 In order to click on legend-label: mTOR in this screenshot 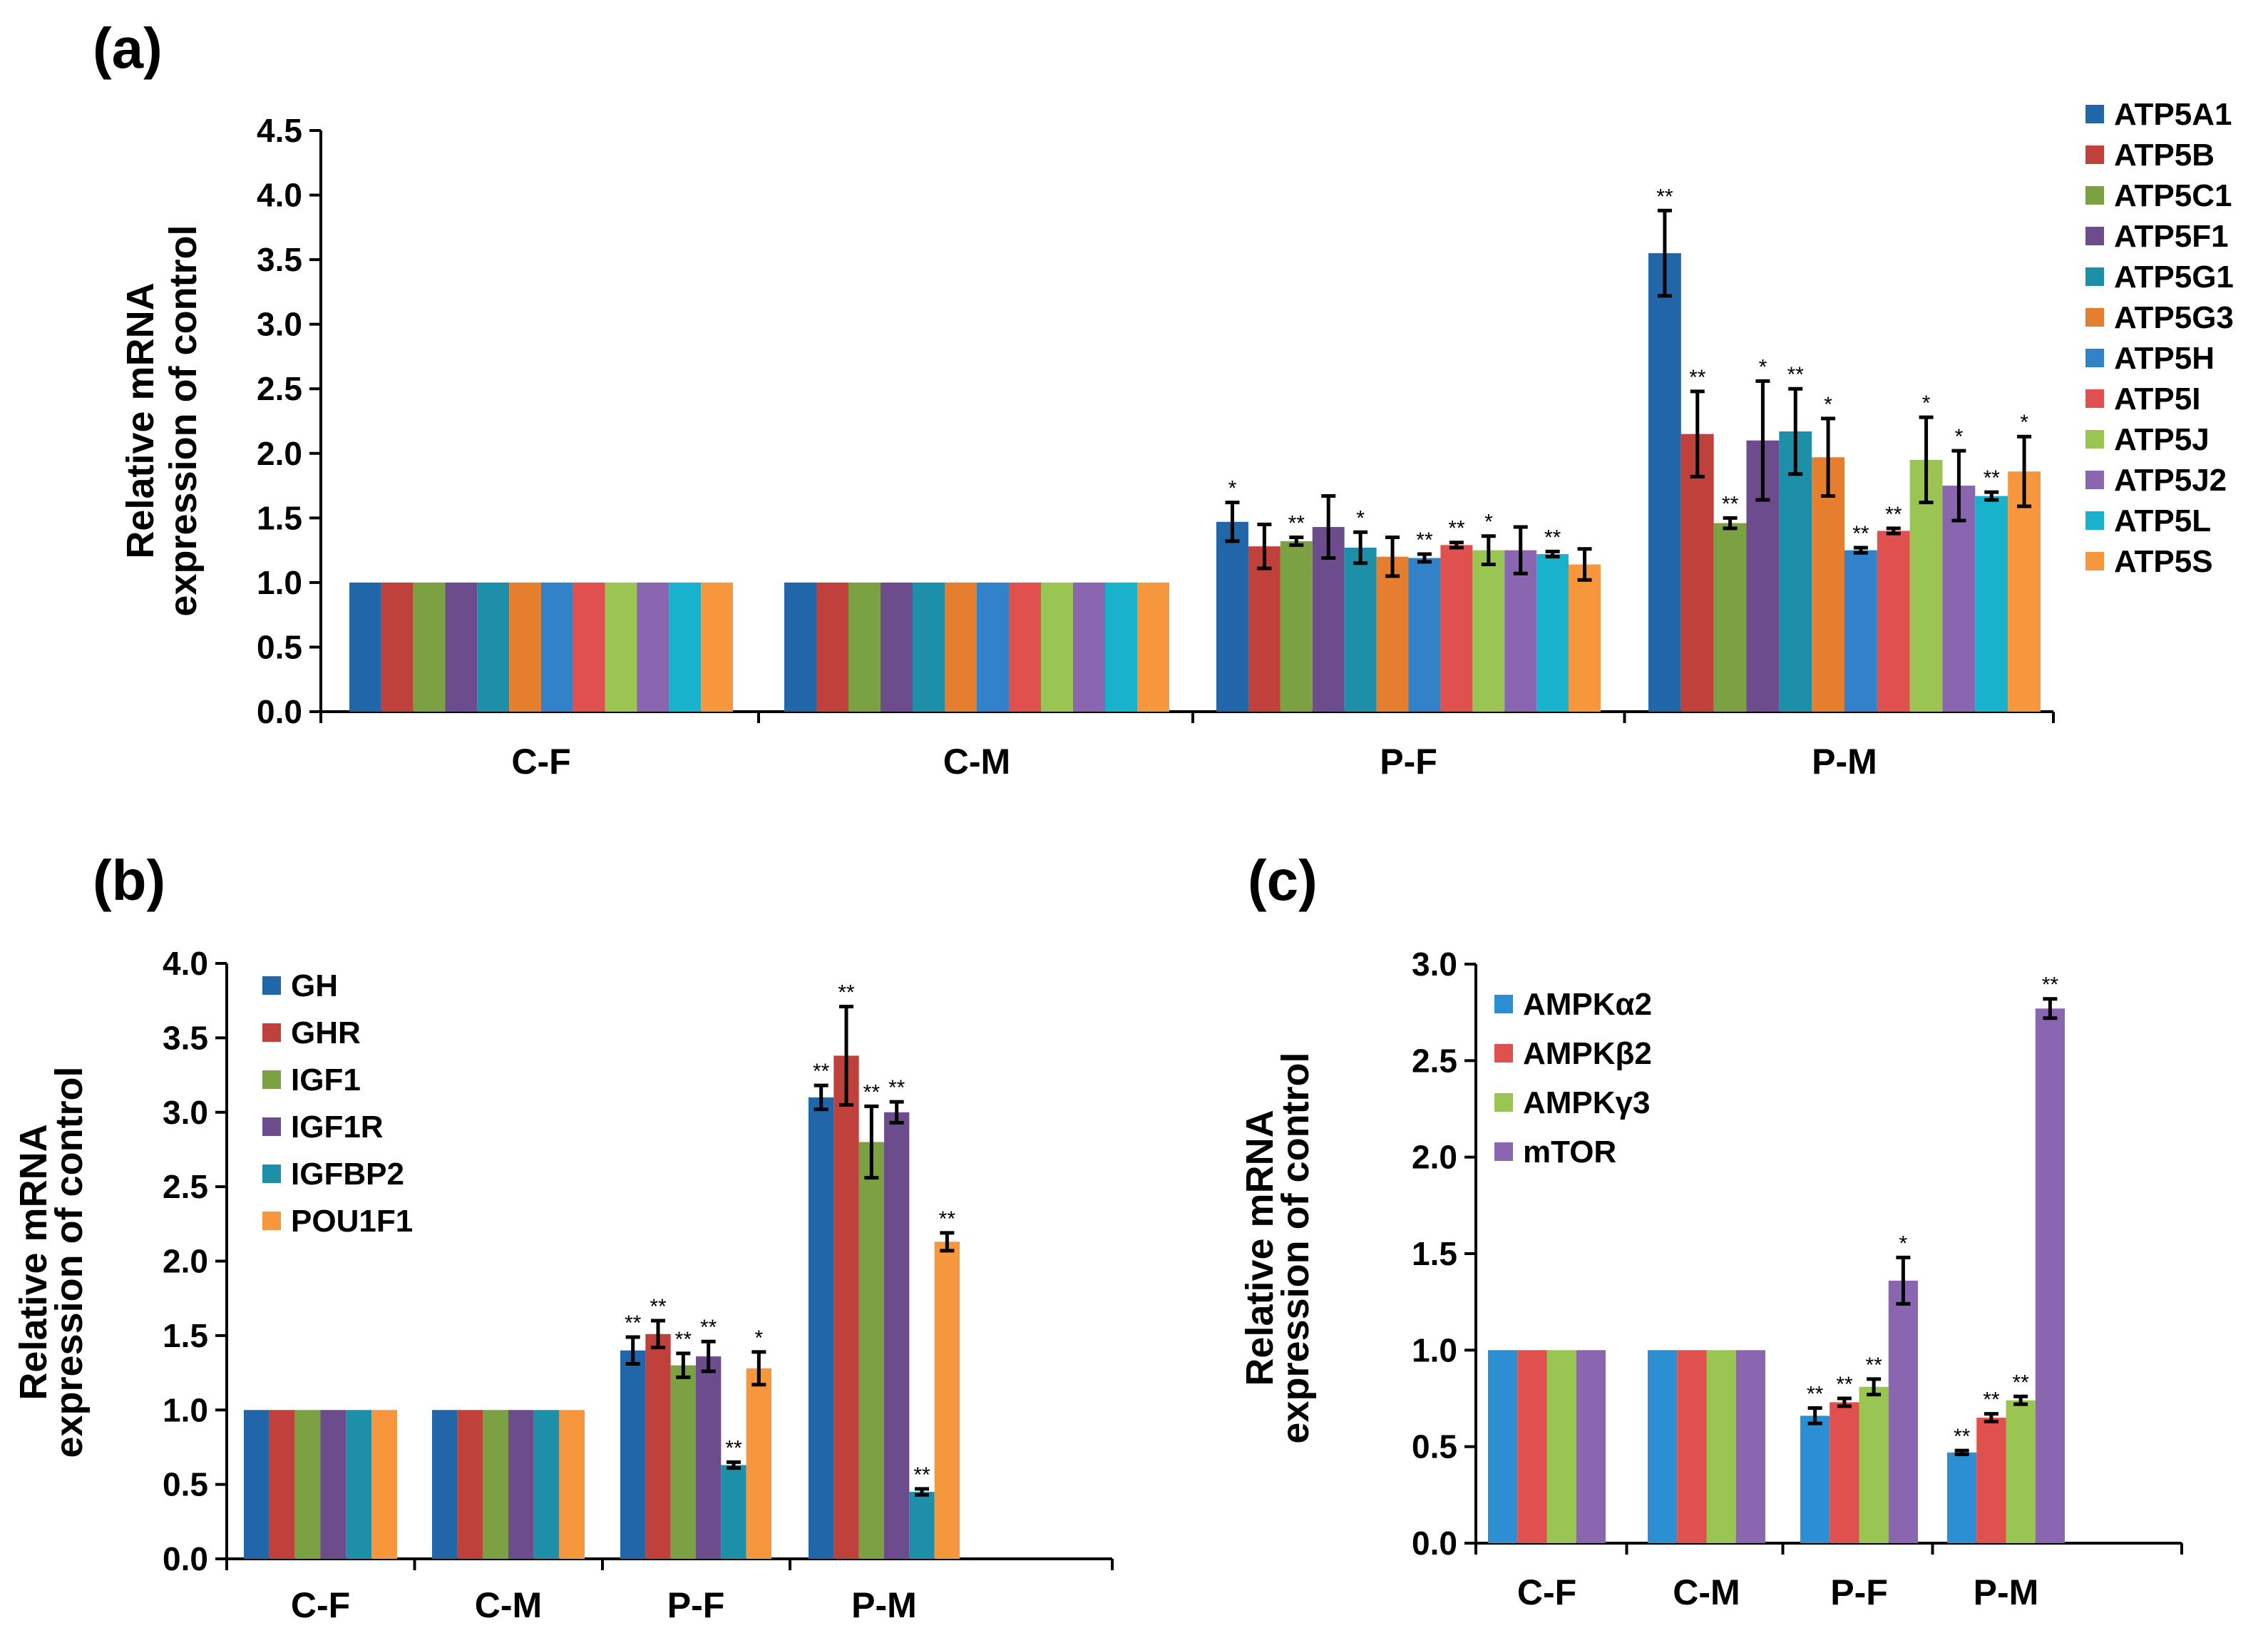, I will do `click(1569, 1152)`.